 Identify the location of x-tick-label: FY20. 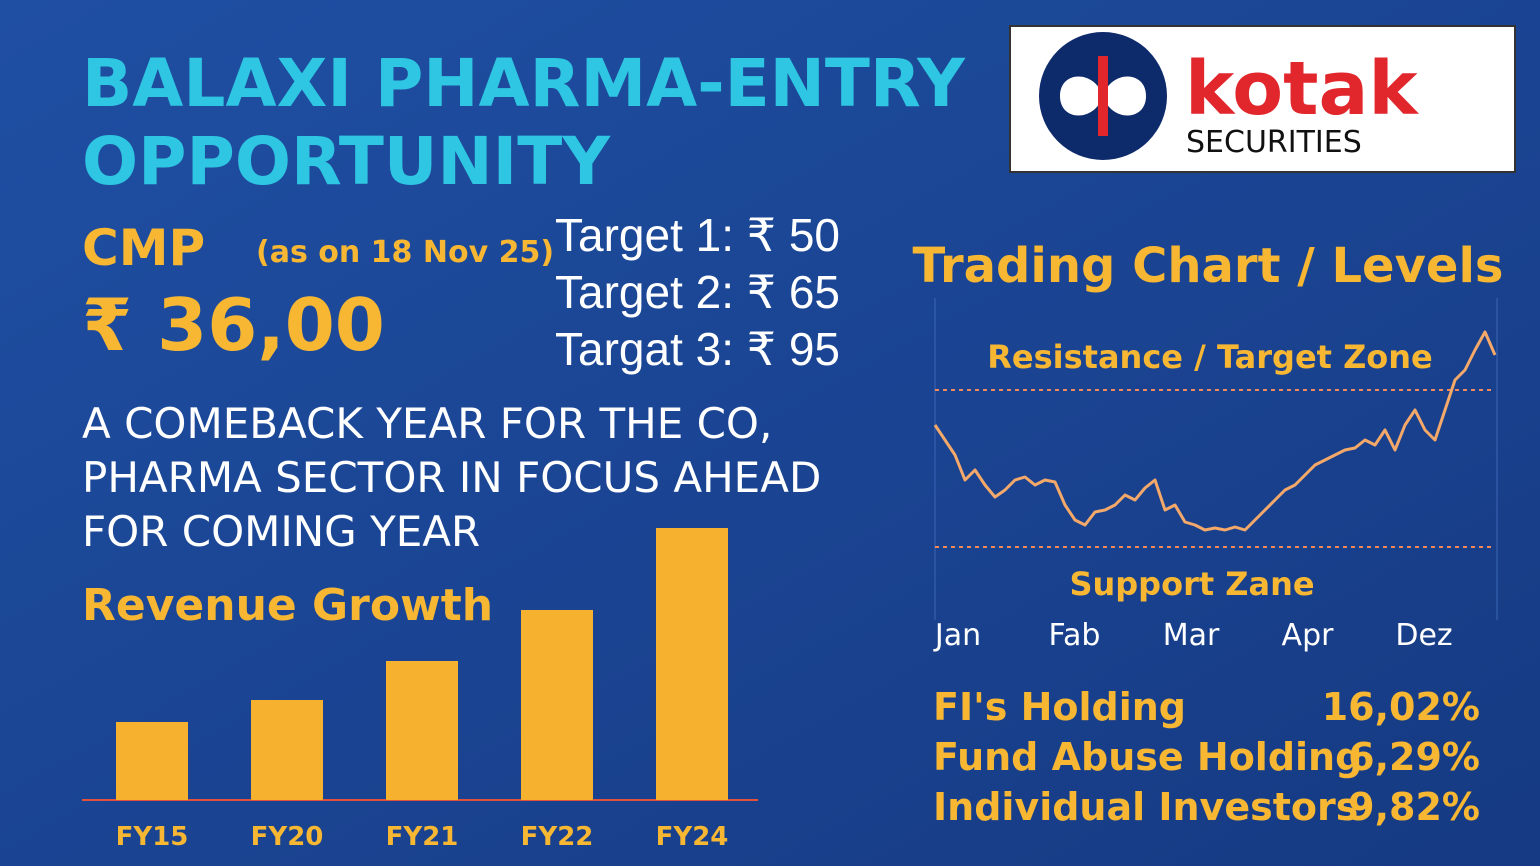
(287, 837).